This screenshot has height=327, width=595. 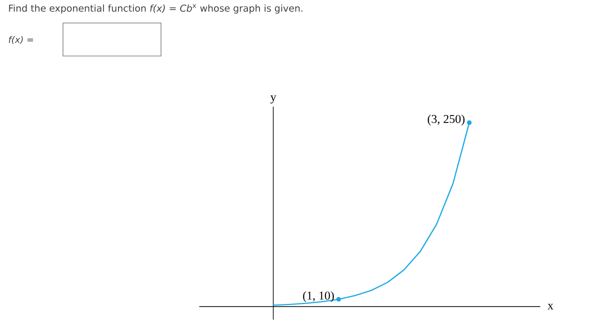 What do you see at coordinates (551, 307) in the screenshot?
I see `text: x` at bounding box center [551, 307].